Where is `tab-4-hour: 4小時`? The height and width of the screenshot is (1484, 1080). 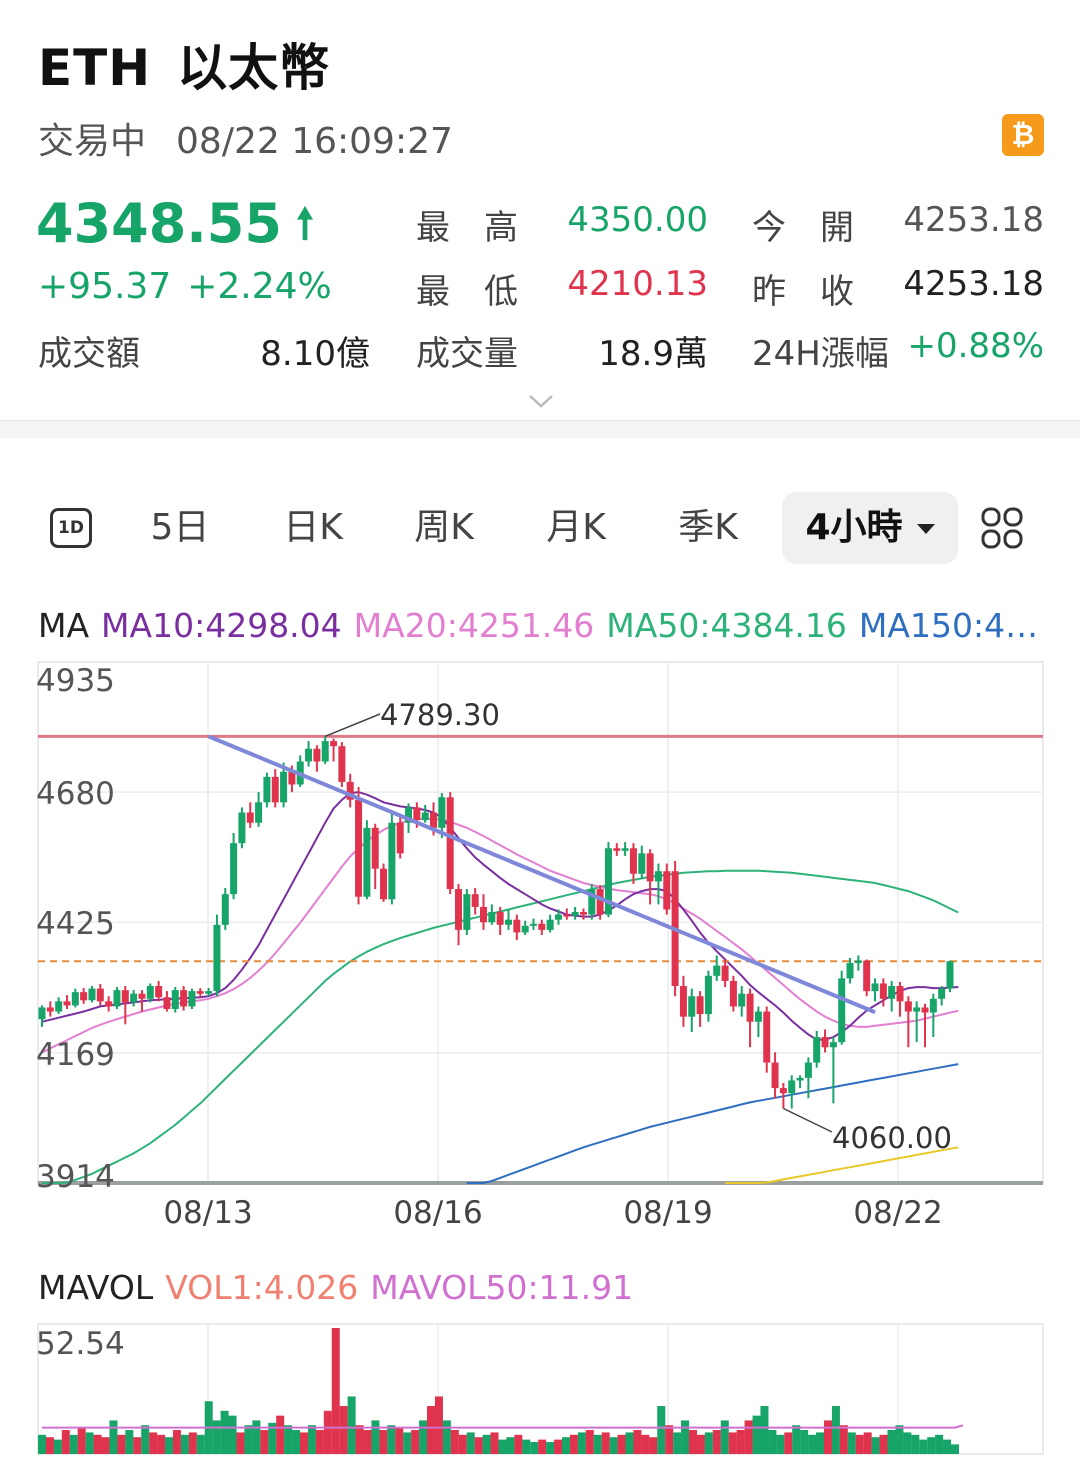
tab-4-hour: 4小時 is located at coordinates (870, 528).